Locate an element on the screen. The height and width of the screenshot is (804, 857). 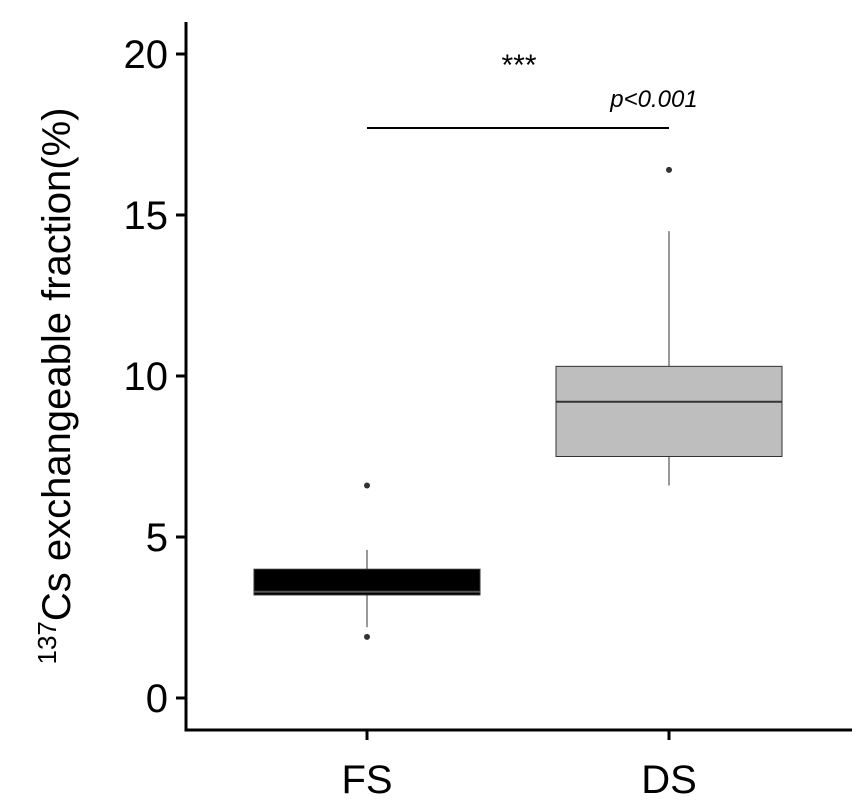
box-fs is located at coordinates (367, 561).